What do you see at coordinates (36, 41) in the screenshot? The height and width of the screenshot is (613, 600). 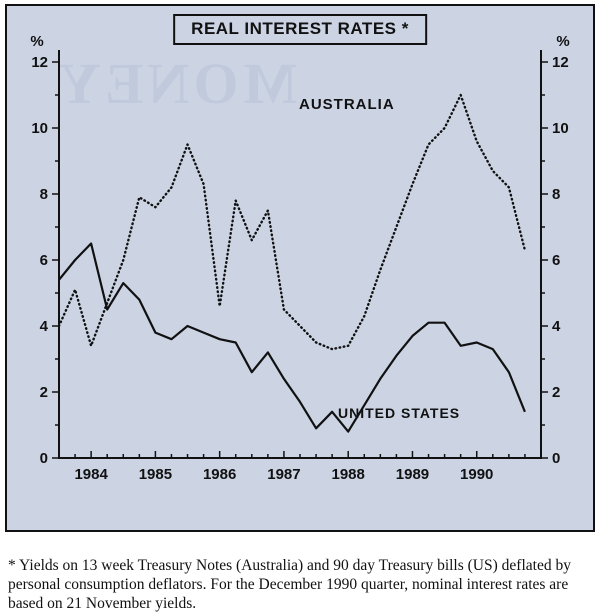 I see `percent-label-left: %` at bounding box center [36, 41].